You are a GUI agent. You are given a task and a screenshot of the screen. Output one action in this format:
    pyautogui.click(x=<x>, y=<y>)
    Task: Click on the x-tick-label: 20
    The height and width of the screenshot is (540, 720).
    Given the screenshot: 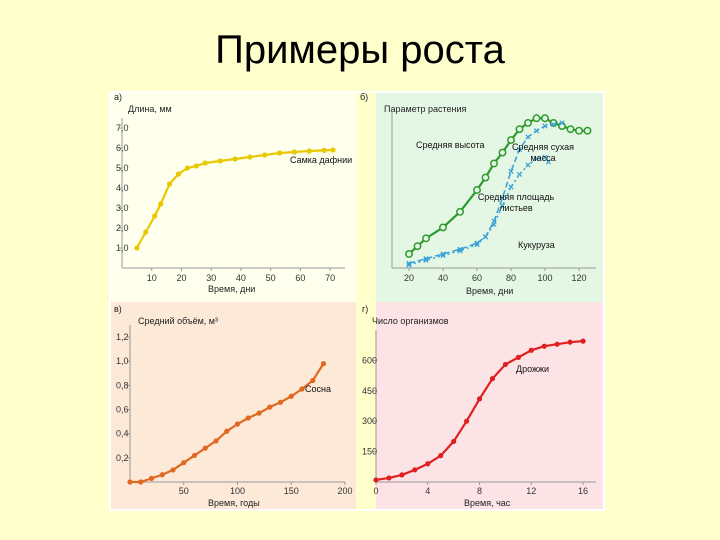 What is the action you would take?
    pyautogui.click(x=409, y=278)
    